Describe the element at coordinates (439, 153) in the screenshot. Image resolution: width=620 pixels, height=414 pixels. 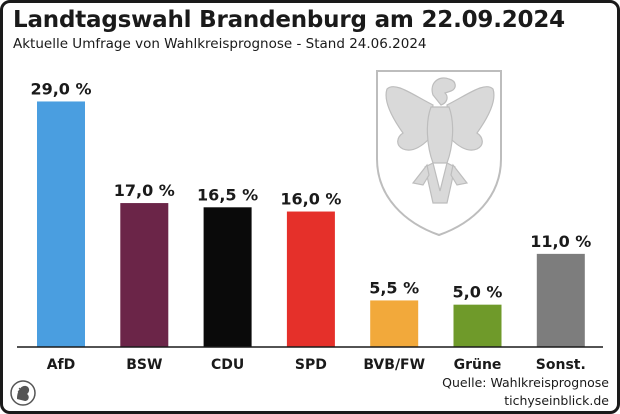
I see `brandenburg-eagle-crest-icon` at that location.